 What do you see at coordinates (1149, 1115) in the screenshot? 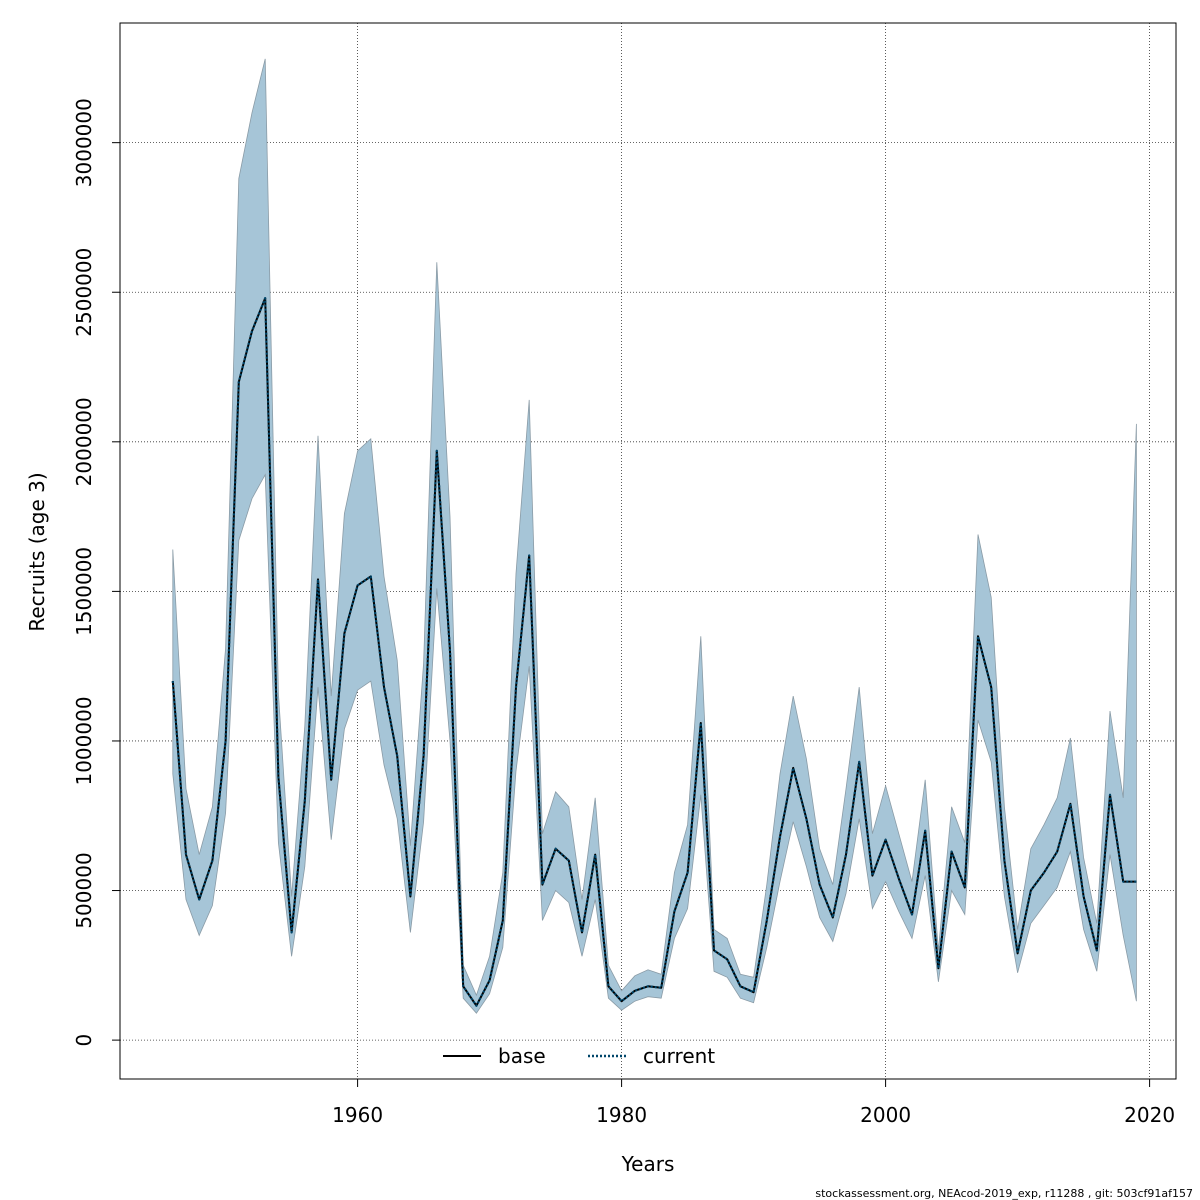
I see `x-tick-label: 2020` at bounding box center [1149, 1115].